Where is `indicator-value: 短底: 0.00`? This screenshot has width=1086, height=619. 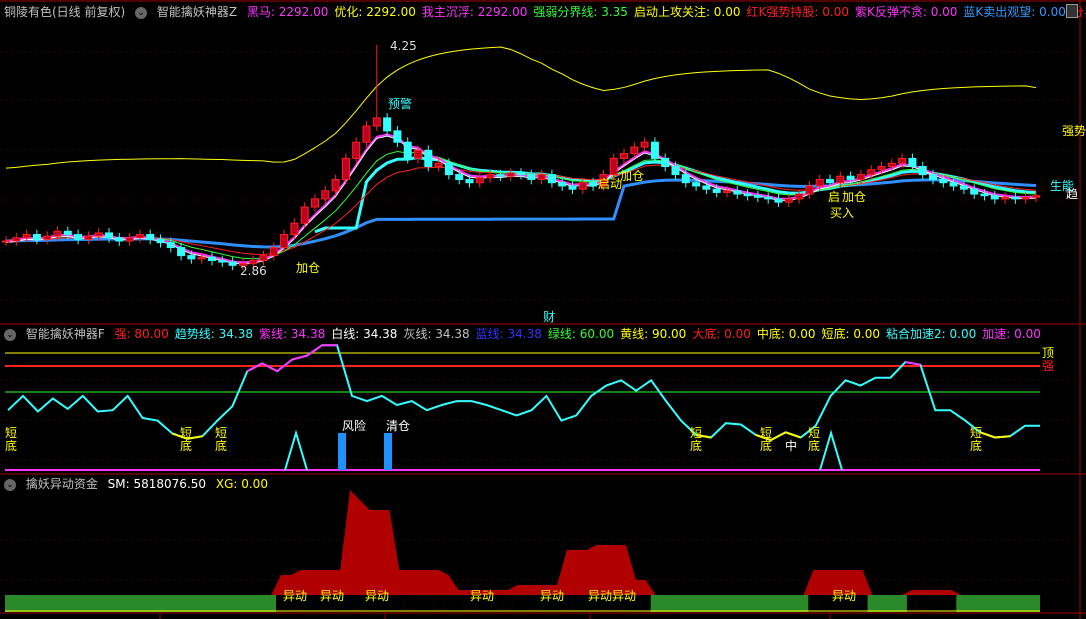 indicator-value: 短底: 0.00 is located at coordinates (851, 334).